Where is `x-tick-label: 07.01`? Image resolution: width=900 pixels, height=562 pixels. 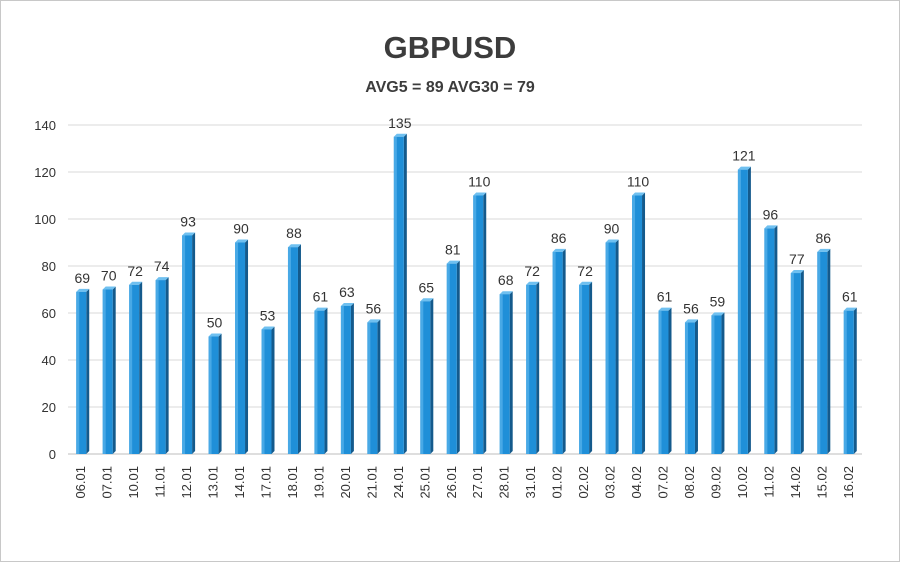
x-tick-label: 07.01 is located at coordinates (107, 482).